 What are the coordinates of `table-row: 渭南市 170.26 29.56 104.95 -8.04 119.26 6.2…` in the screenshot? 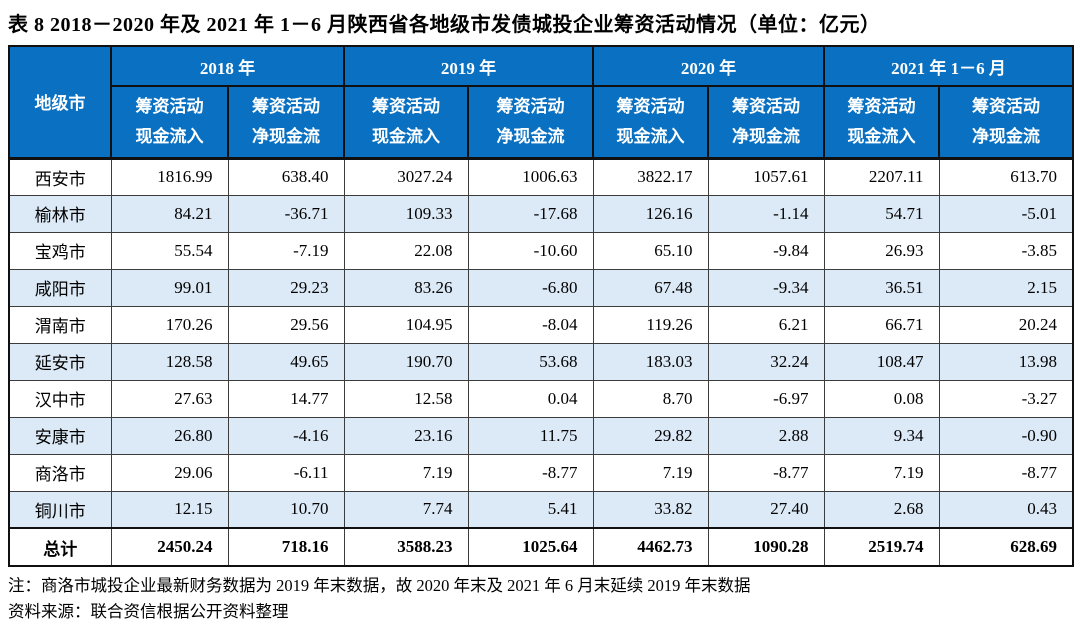 It's located at (541, 324).